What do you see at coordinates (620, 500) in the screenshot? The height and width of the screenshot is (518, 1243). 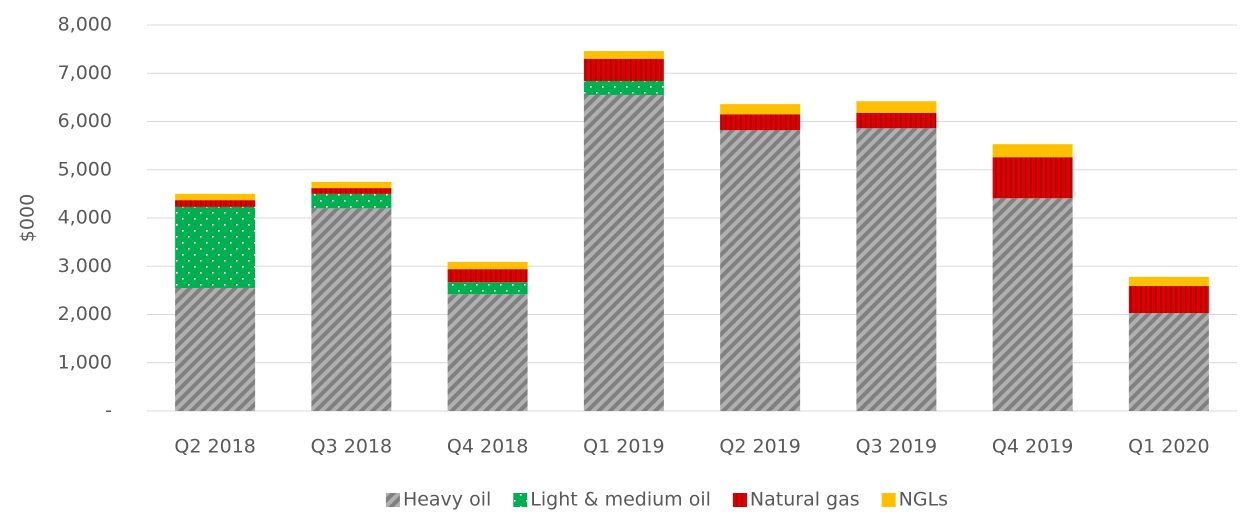 I see `legend-label: Light & medium oil` at bounding box center [620, 500].